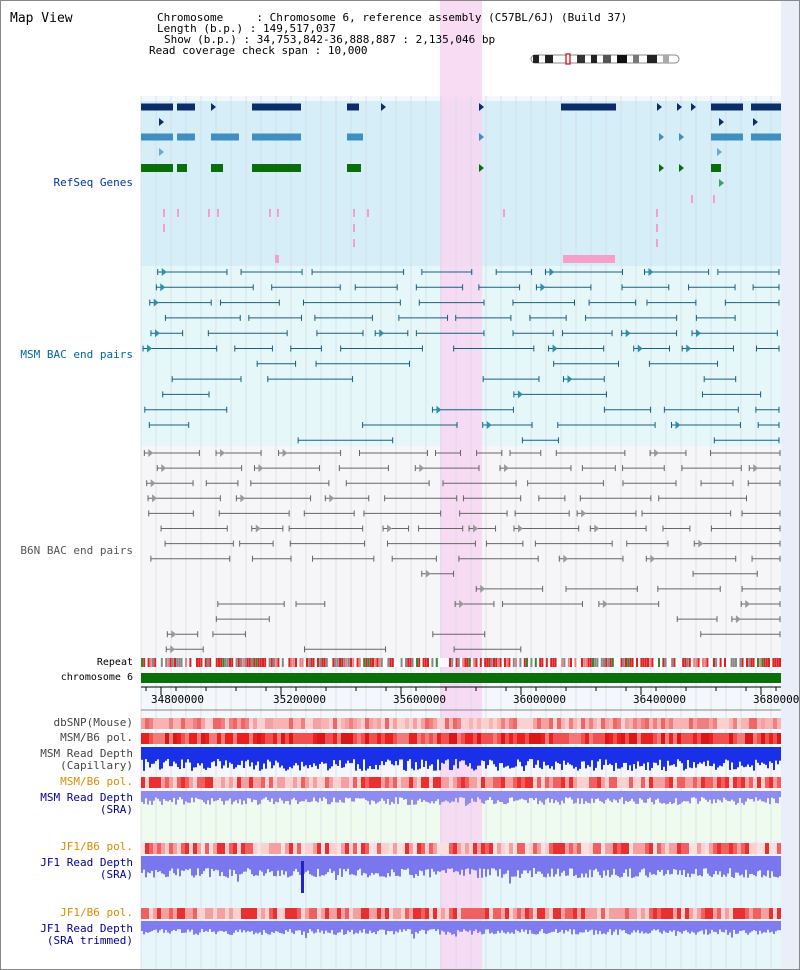  What do you see at coordinates (76, 550) in the screenshot?
I see `label-b6n-bac: B6N BAC end pairs` at bounding box center [76, 550].